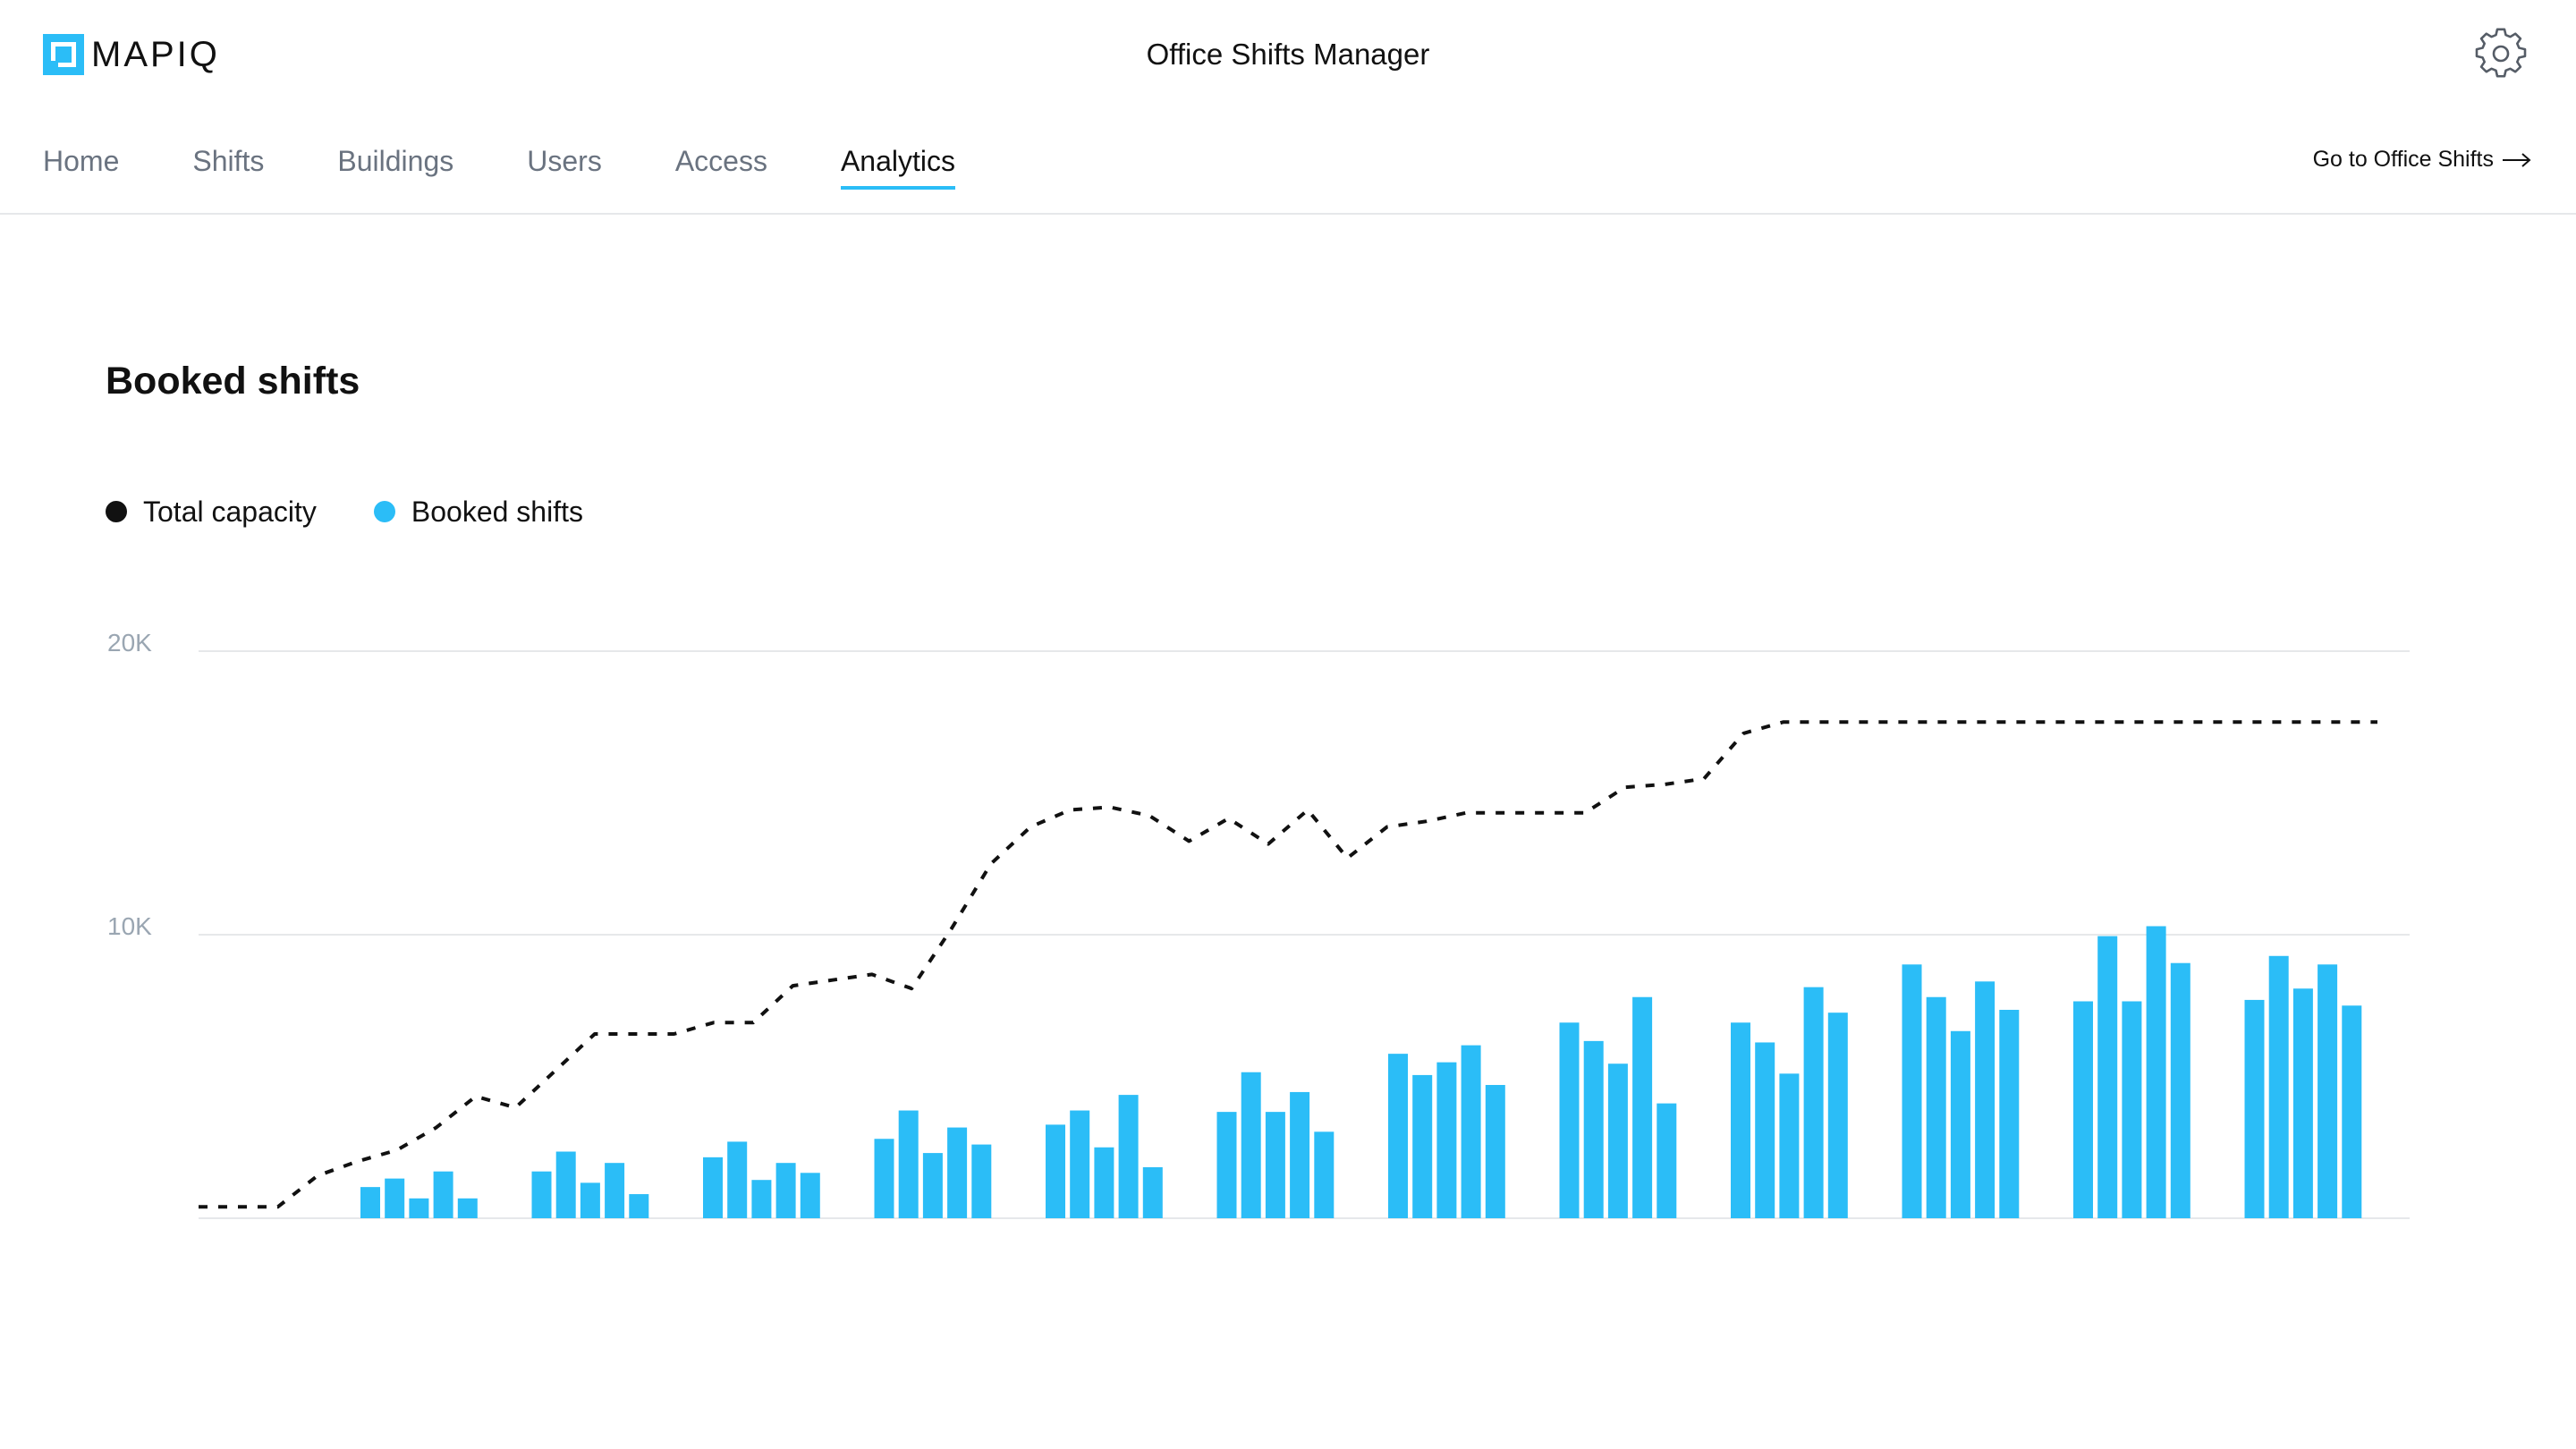 Image resolution: width=2576 pixels, height=1449 pixels. Describe the element at coordinates (564, 161) in the screenshot. I see `nav-users: Users` at that location.